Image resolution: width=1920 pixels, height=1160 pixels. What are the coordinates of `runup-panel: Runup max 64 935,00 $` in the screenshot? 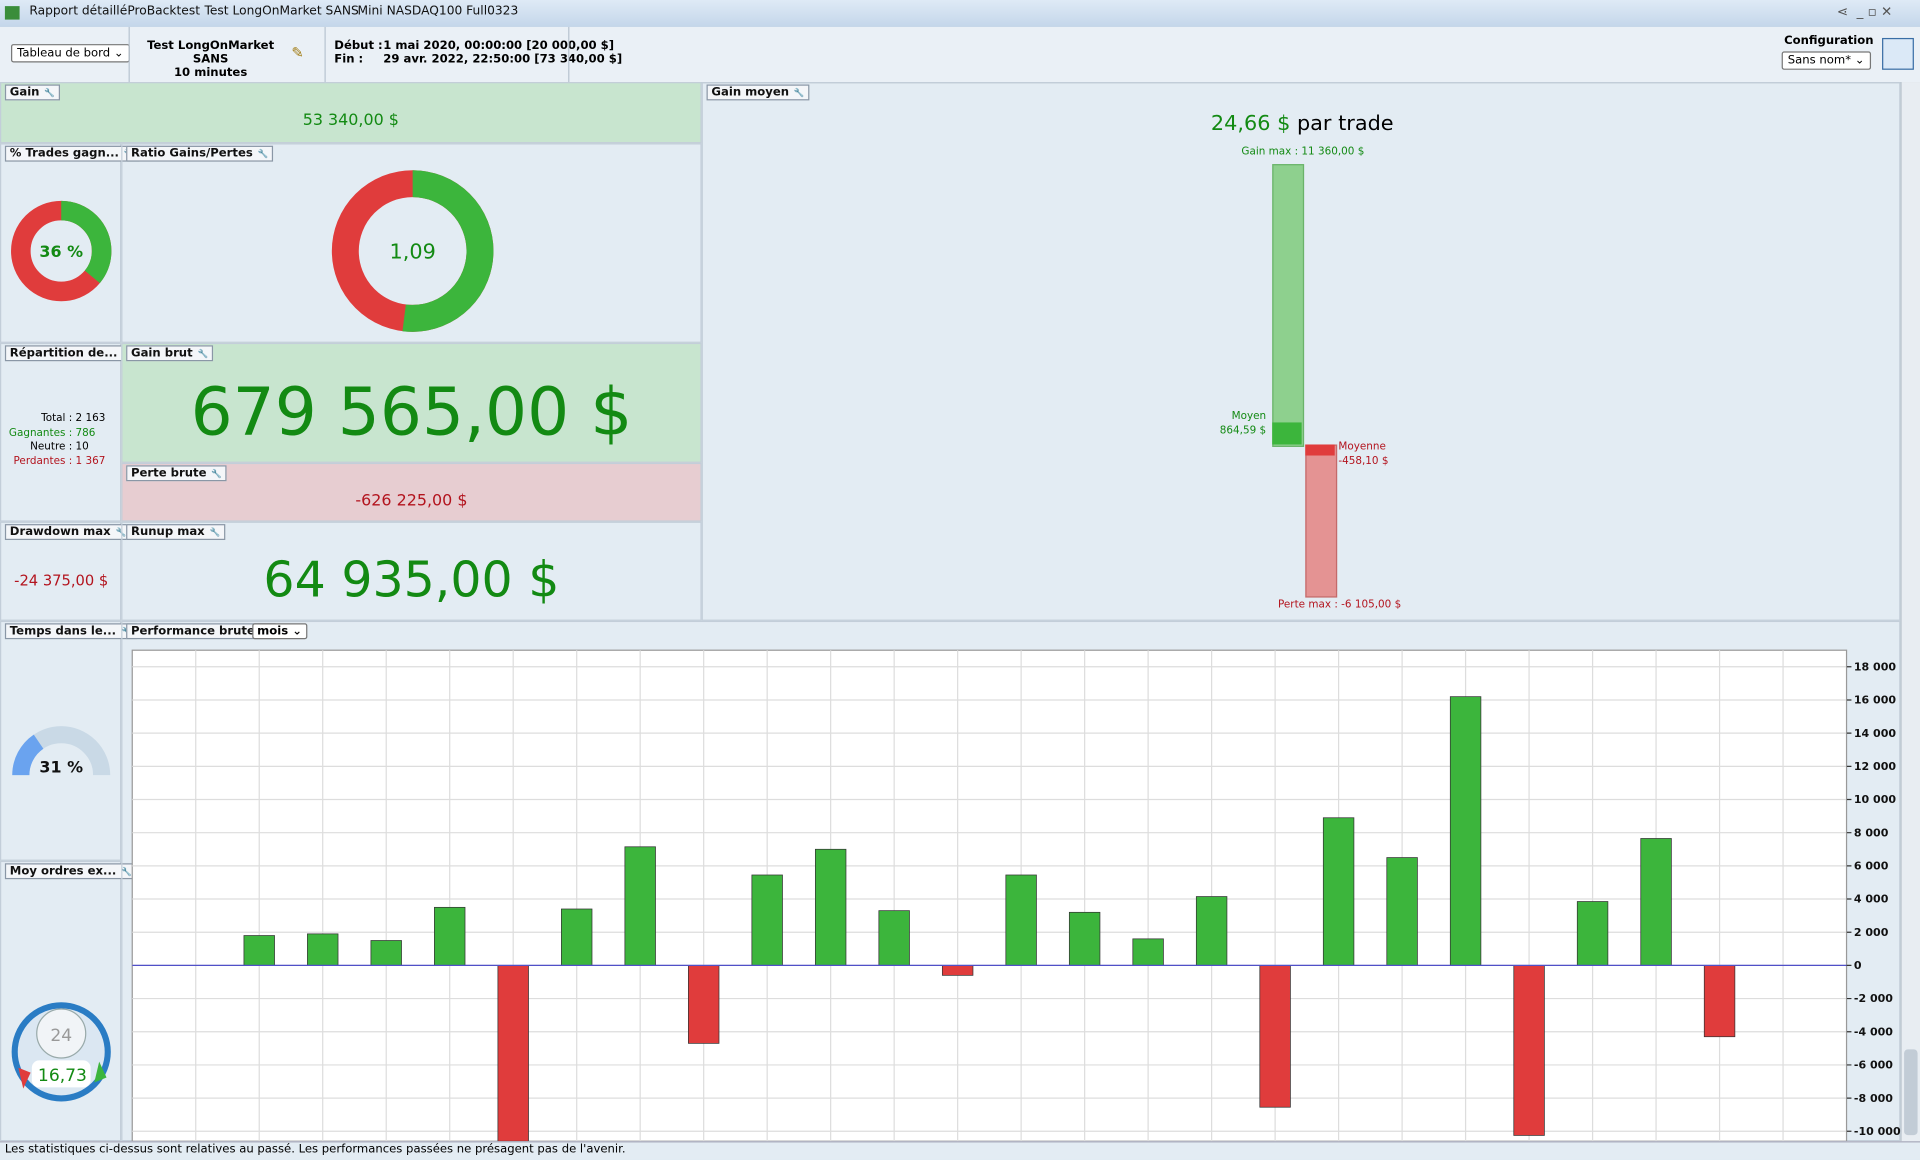 It's located at (411, 571).